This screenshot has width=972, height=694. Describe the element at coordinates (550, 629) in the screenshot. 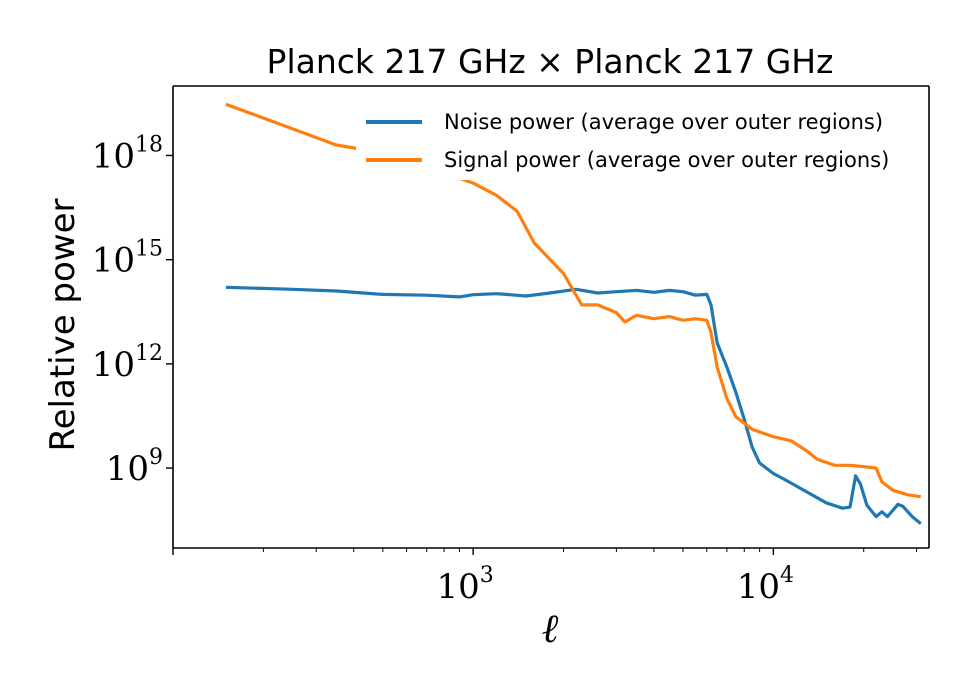

I see `x-axis-label: ℓ` at that location.